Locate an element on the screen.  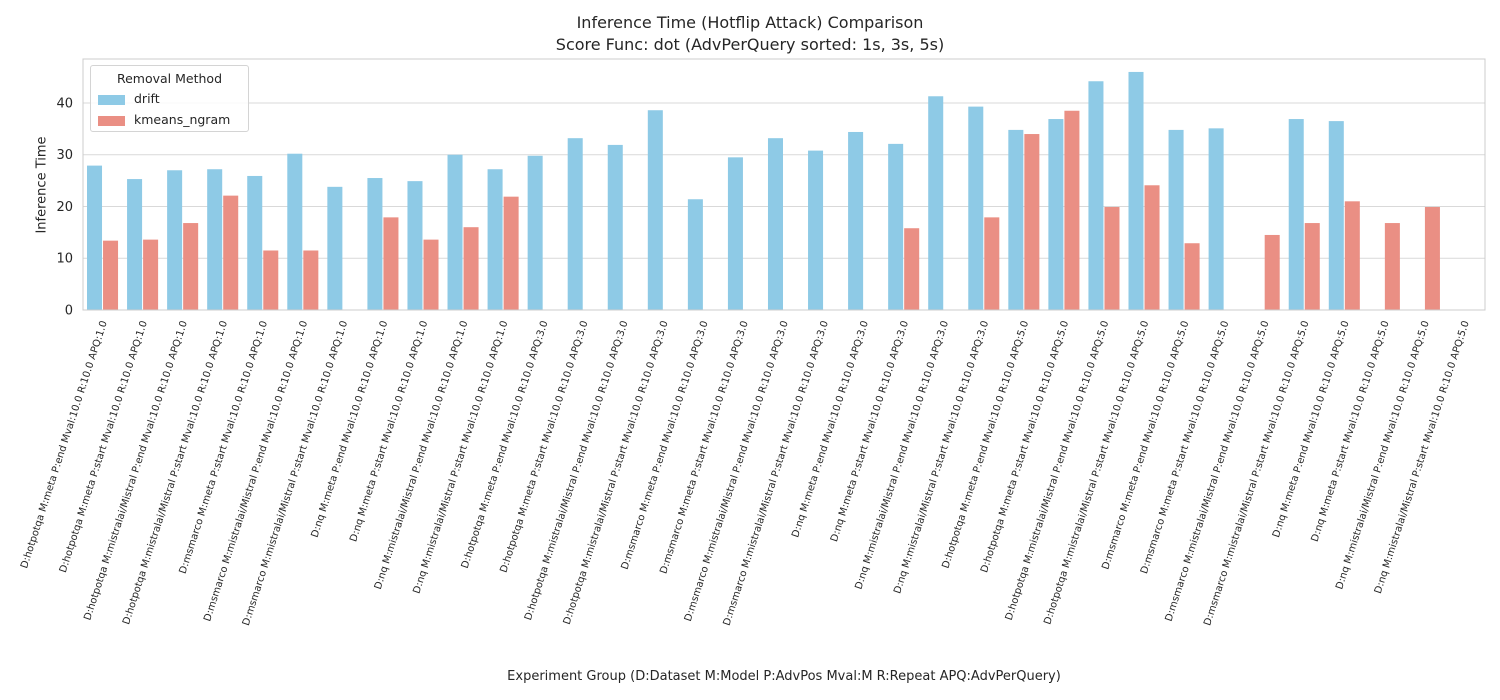
legend: Removal Method drift kmeans_ngram is located at coordinates (169, 98).